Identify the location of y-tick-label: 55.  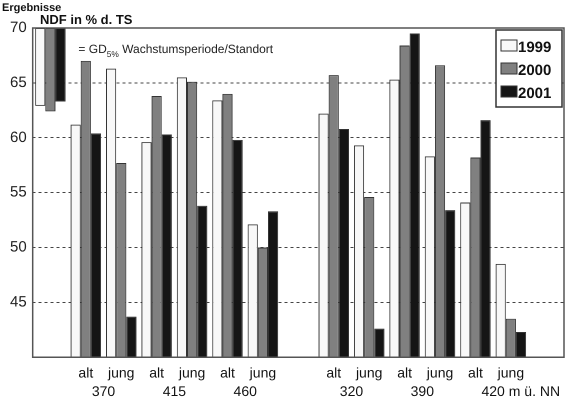
(18, 192).